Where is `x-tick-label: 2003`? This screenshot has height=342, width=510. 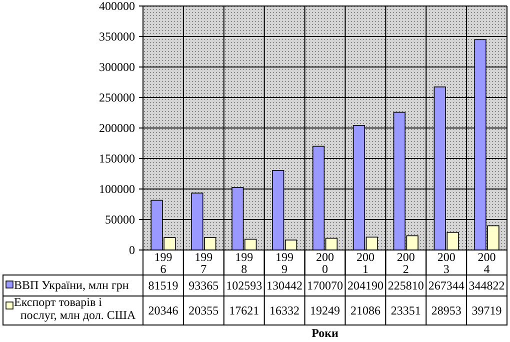
x-tick-label: 2003 is located at coordinates (446, 263).